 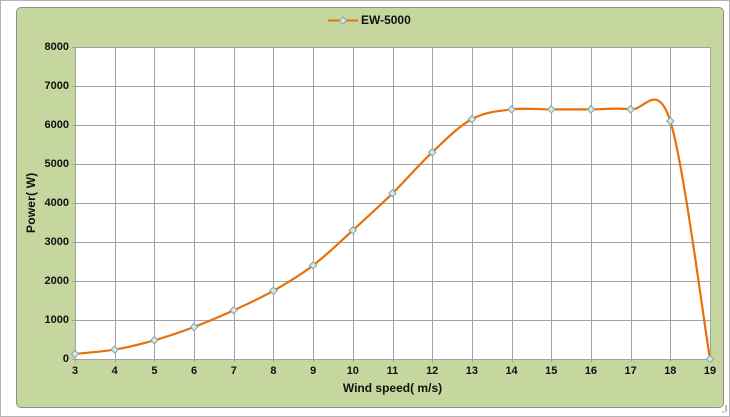 I want to click on x-tick-label: 6, so click(x=194, y=371).